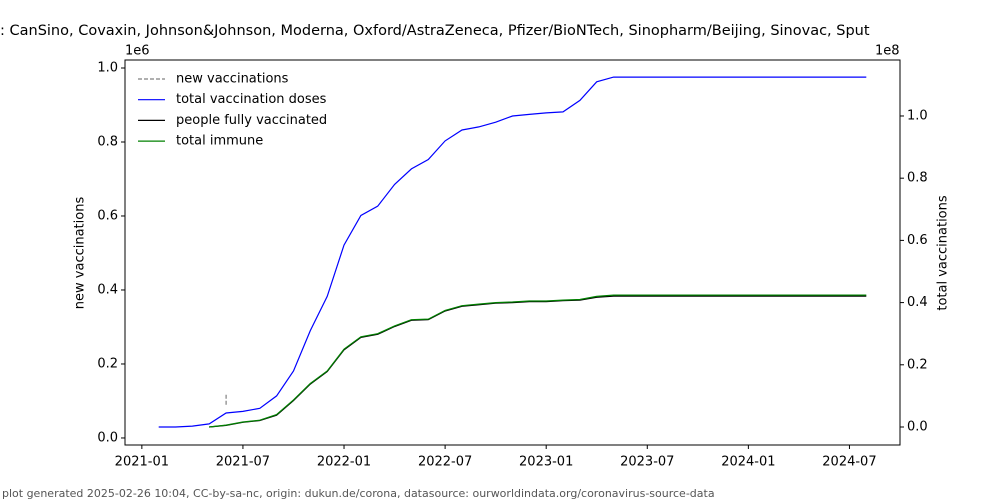 Image resolution: width=1000 pixels, height=500 pixels. I want to click on x-tick-label: 2022-01, so click(344, 462).